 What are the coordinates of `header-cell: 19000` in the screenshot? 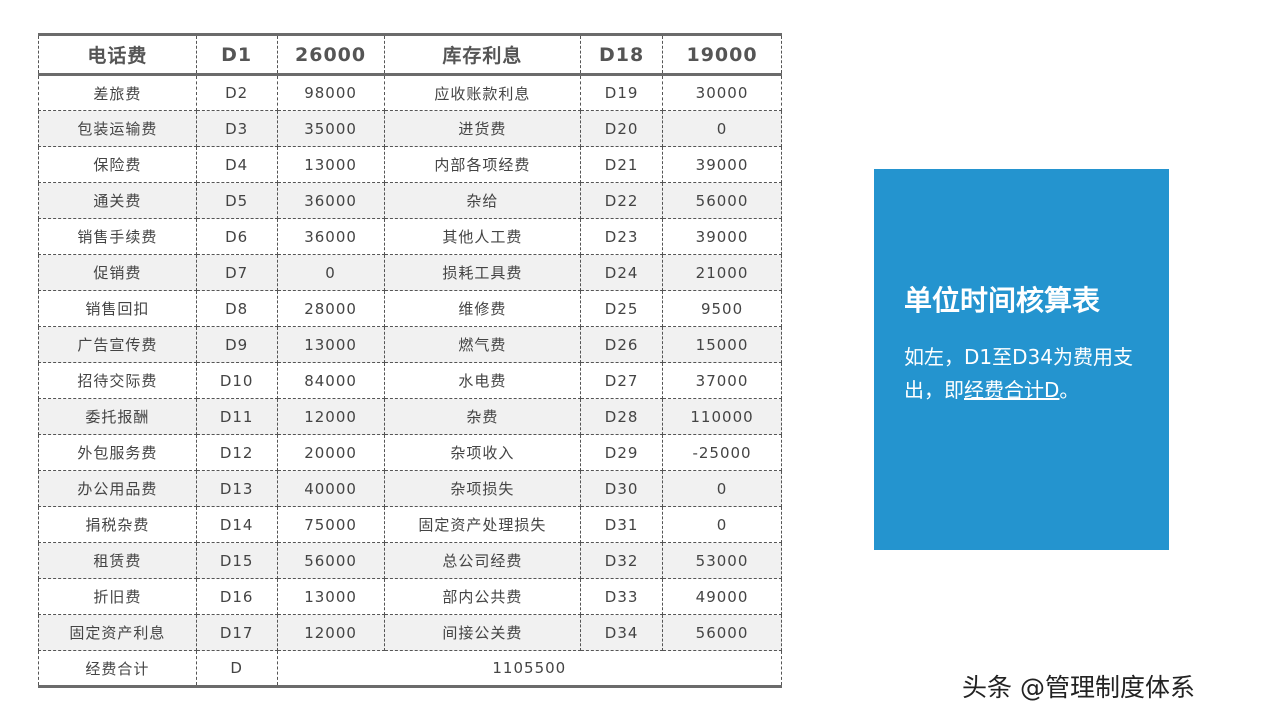 It's located at (722, 55).